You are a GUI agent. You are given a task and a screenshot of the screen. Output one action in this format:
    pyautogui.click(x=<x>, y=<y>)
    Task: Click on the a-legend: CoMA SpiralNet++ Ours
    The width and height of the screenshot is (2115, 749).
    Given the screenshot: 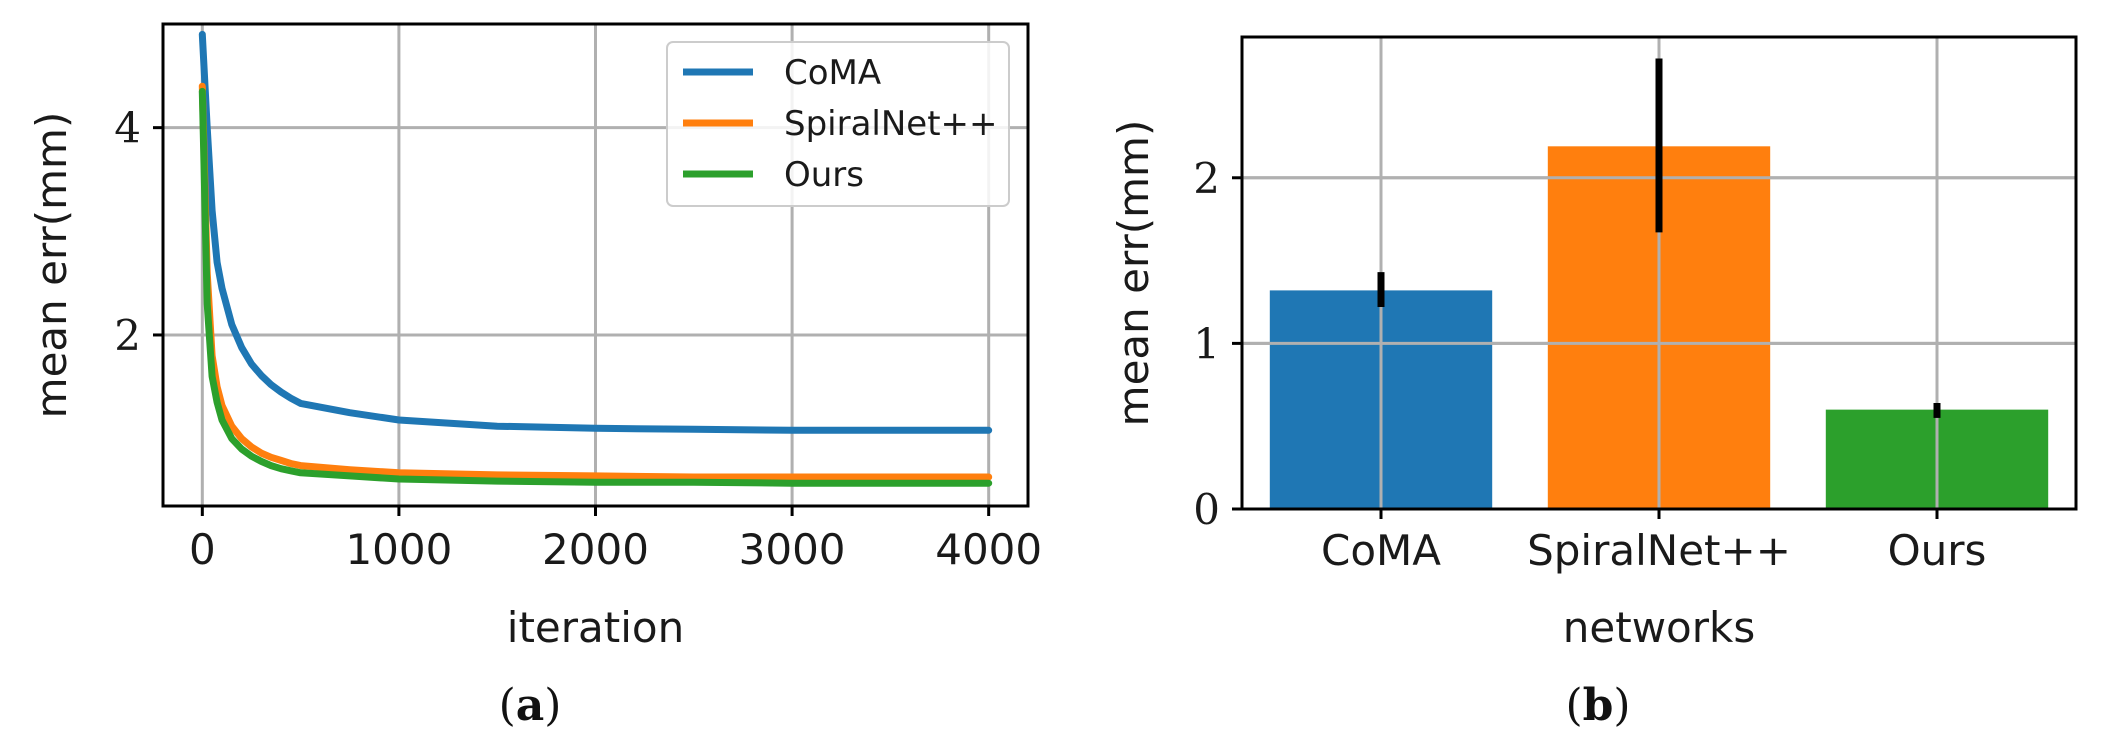 What is the action you would take?
    pyautogui.click(x=838, y=124)
    